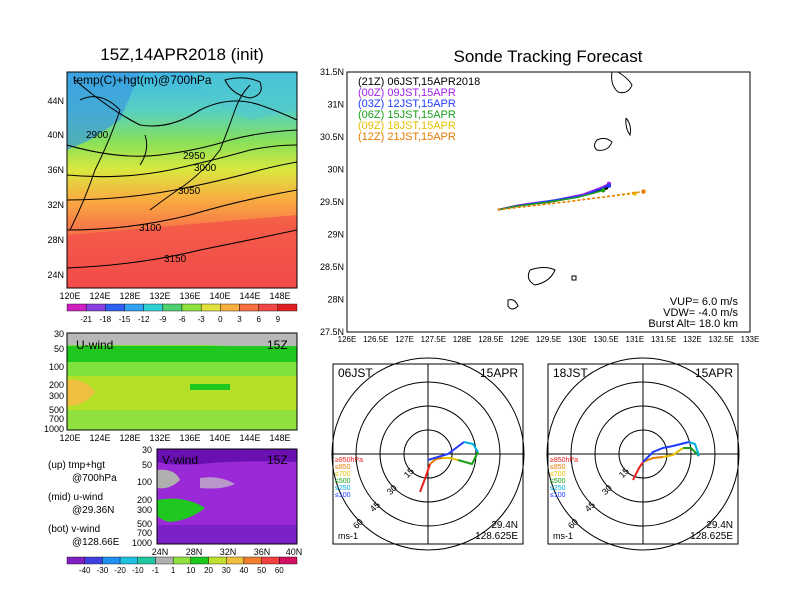  I want to click on hodograph-lon: 128.625E, so click(496, 536).